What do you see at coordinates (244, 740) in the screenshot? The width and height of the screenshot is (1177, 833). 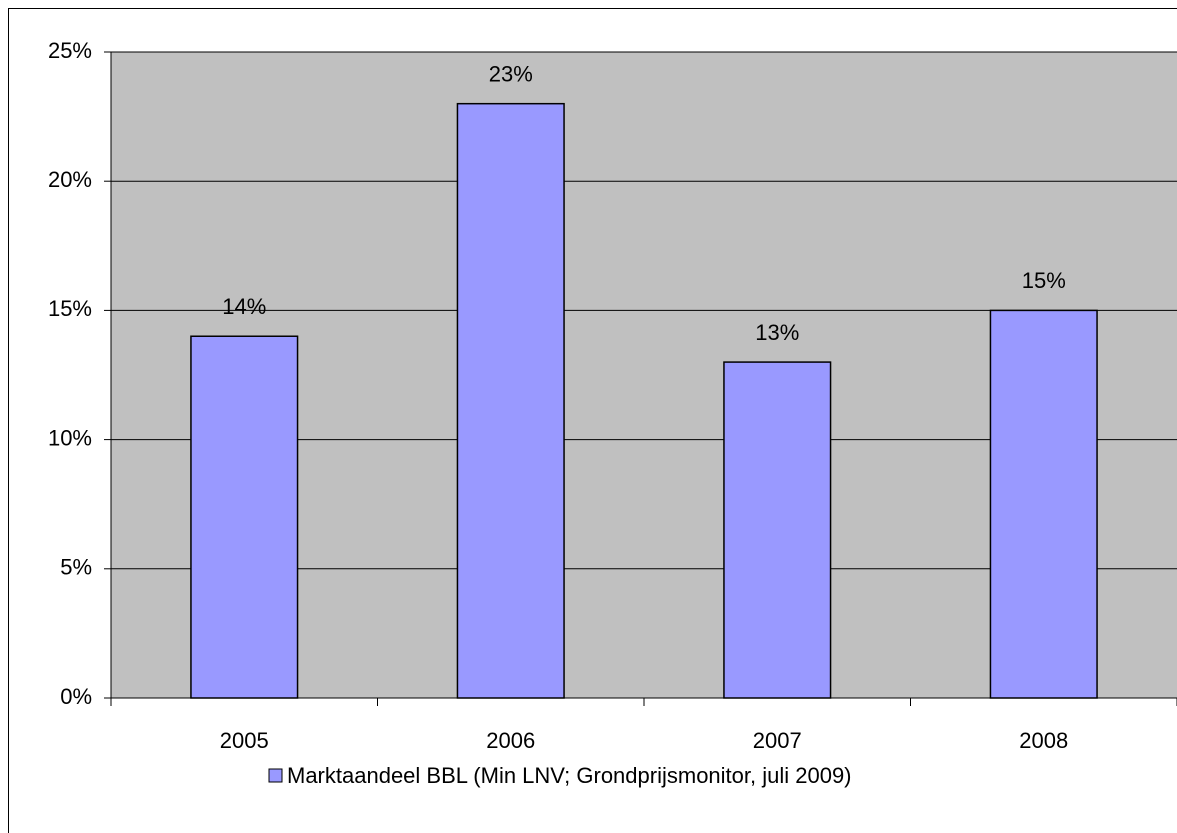 I see `x-tick-label: 2005` at bounding box center [244, 740].